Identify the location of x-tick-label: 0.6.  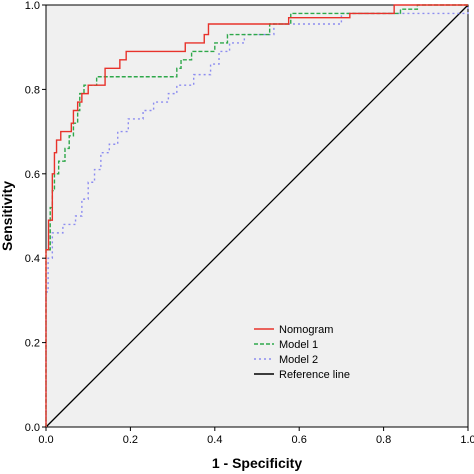
(299, 440).